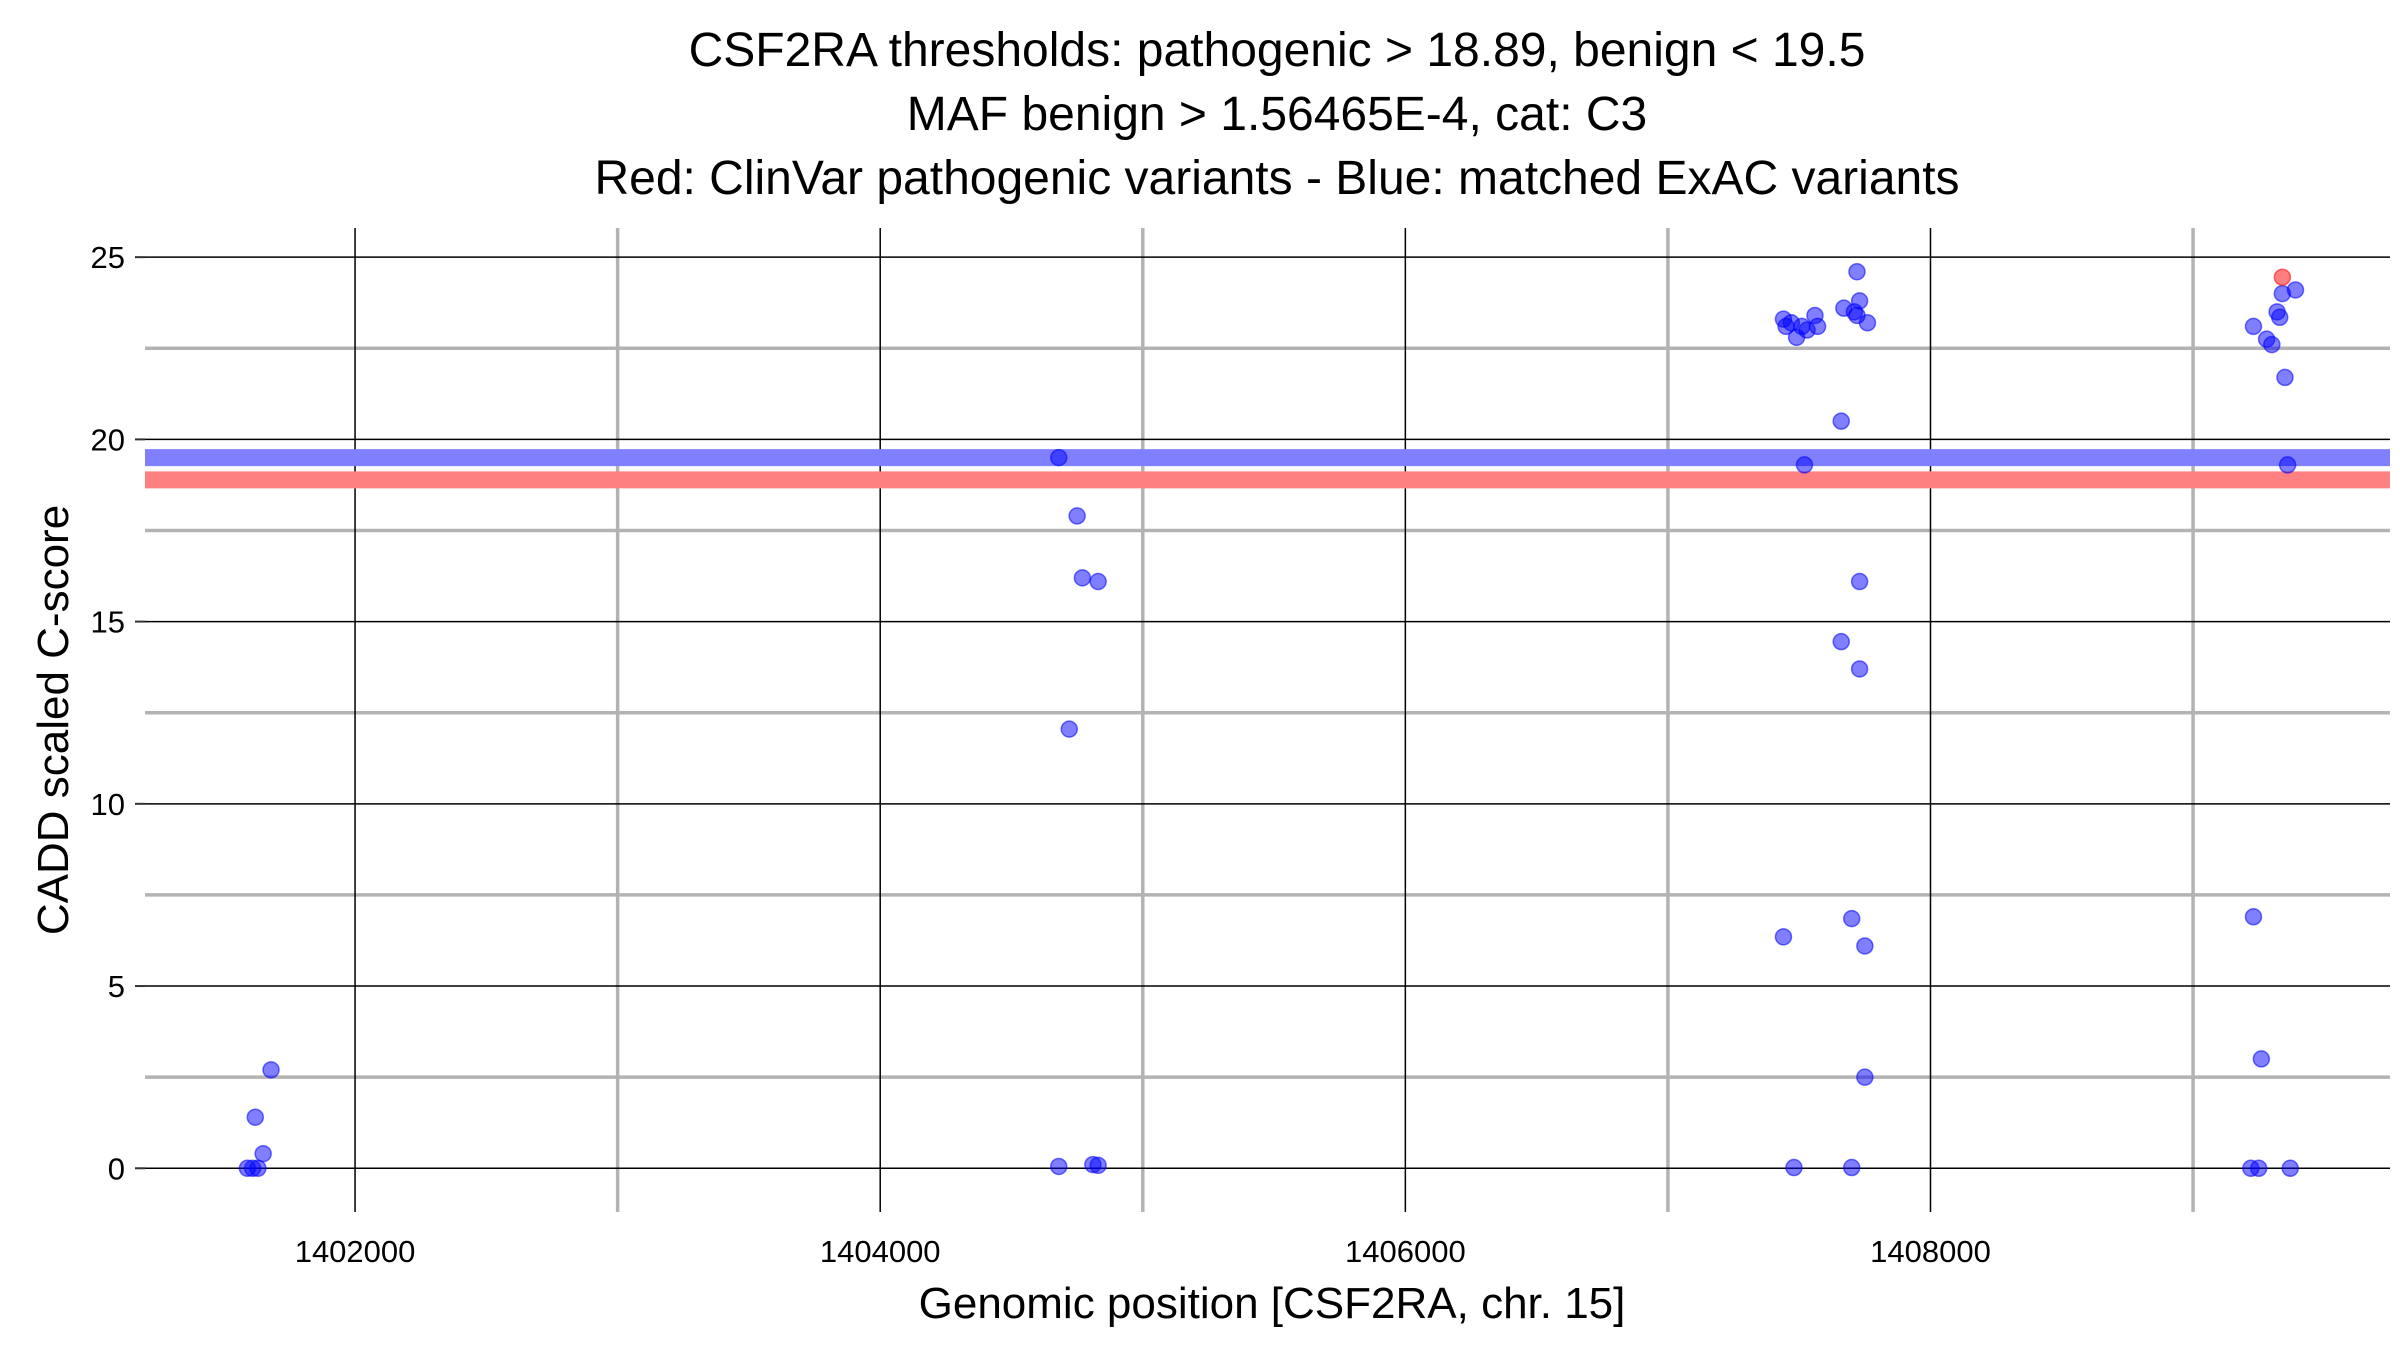 The height and width of the screenshot is (1350, 2400). What do you see at coordinates (1405, 1251) in the screenshot?
I see `x-tick-label: 1406000` at bounding box center [1405, 1251].